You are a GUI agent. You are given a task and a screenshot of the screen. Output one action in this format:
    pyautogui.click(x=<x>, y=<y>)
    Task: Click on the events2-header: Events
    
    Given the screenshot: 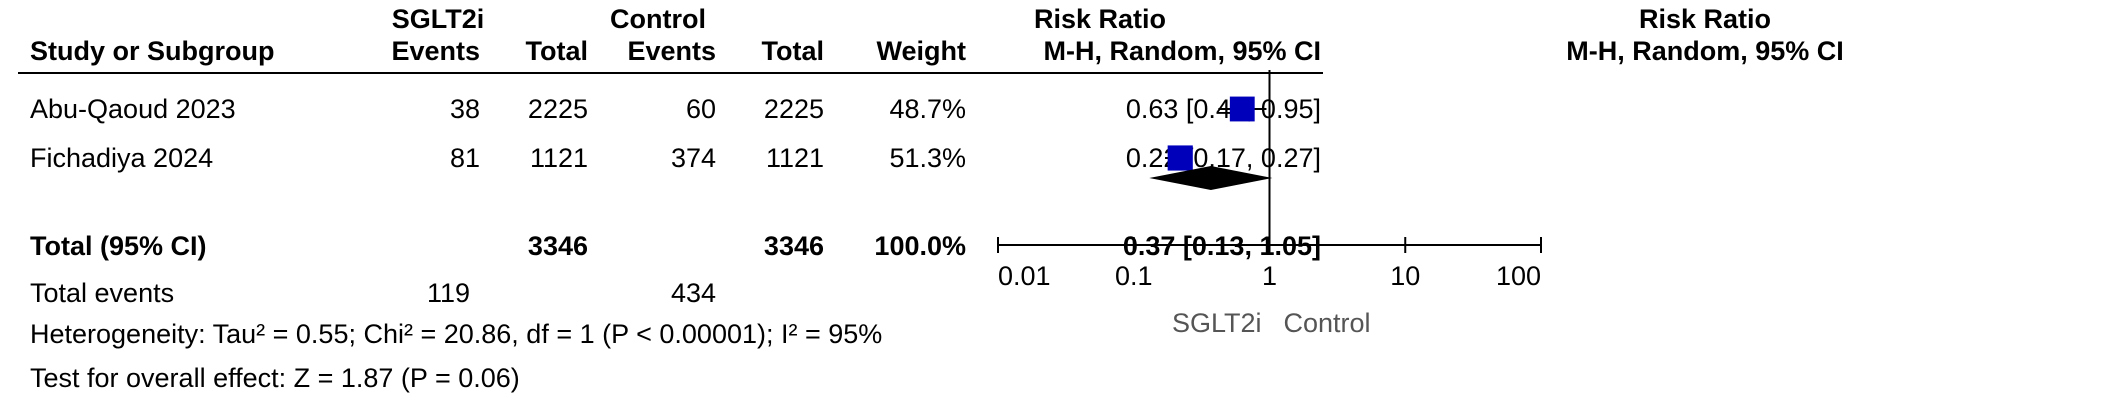 What is the action you would take?
    pyautogui.click(x=671, y=51)
    